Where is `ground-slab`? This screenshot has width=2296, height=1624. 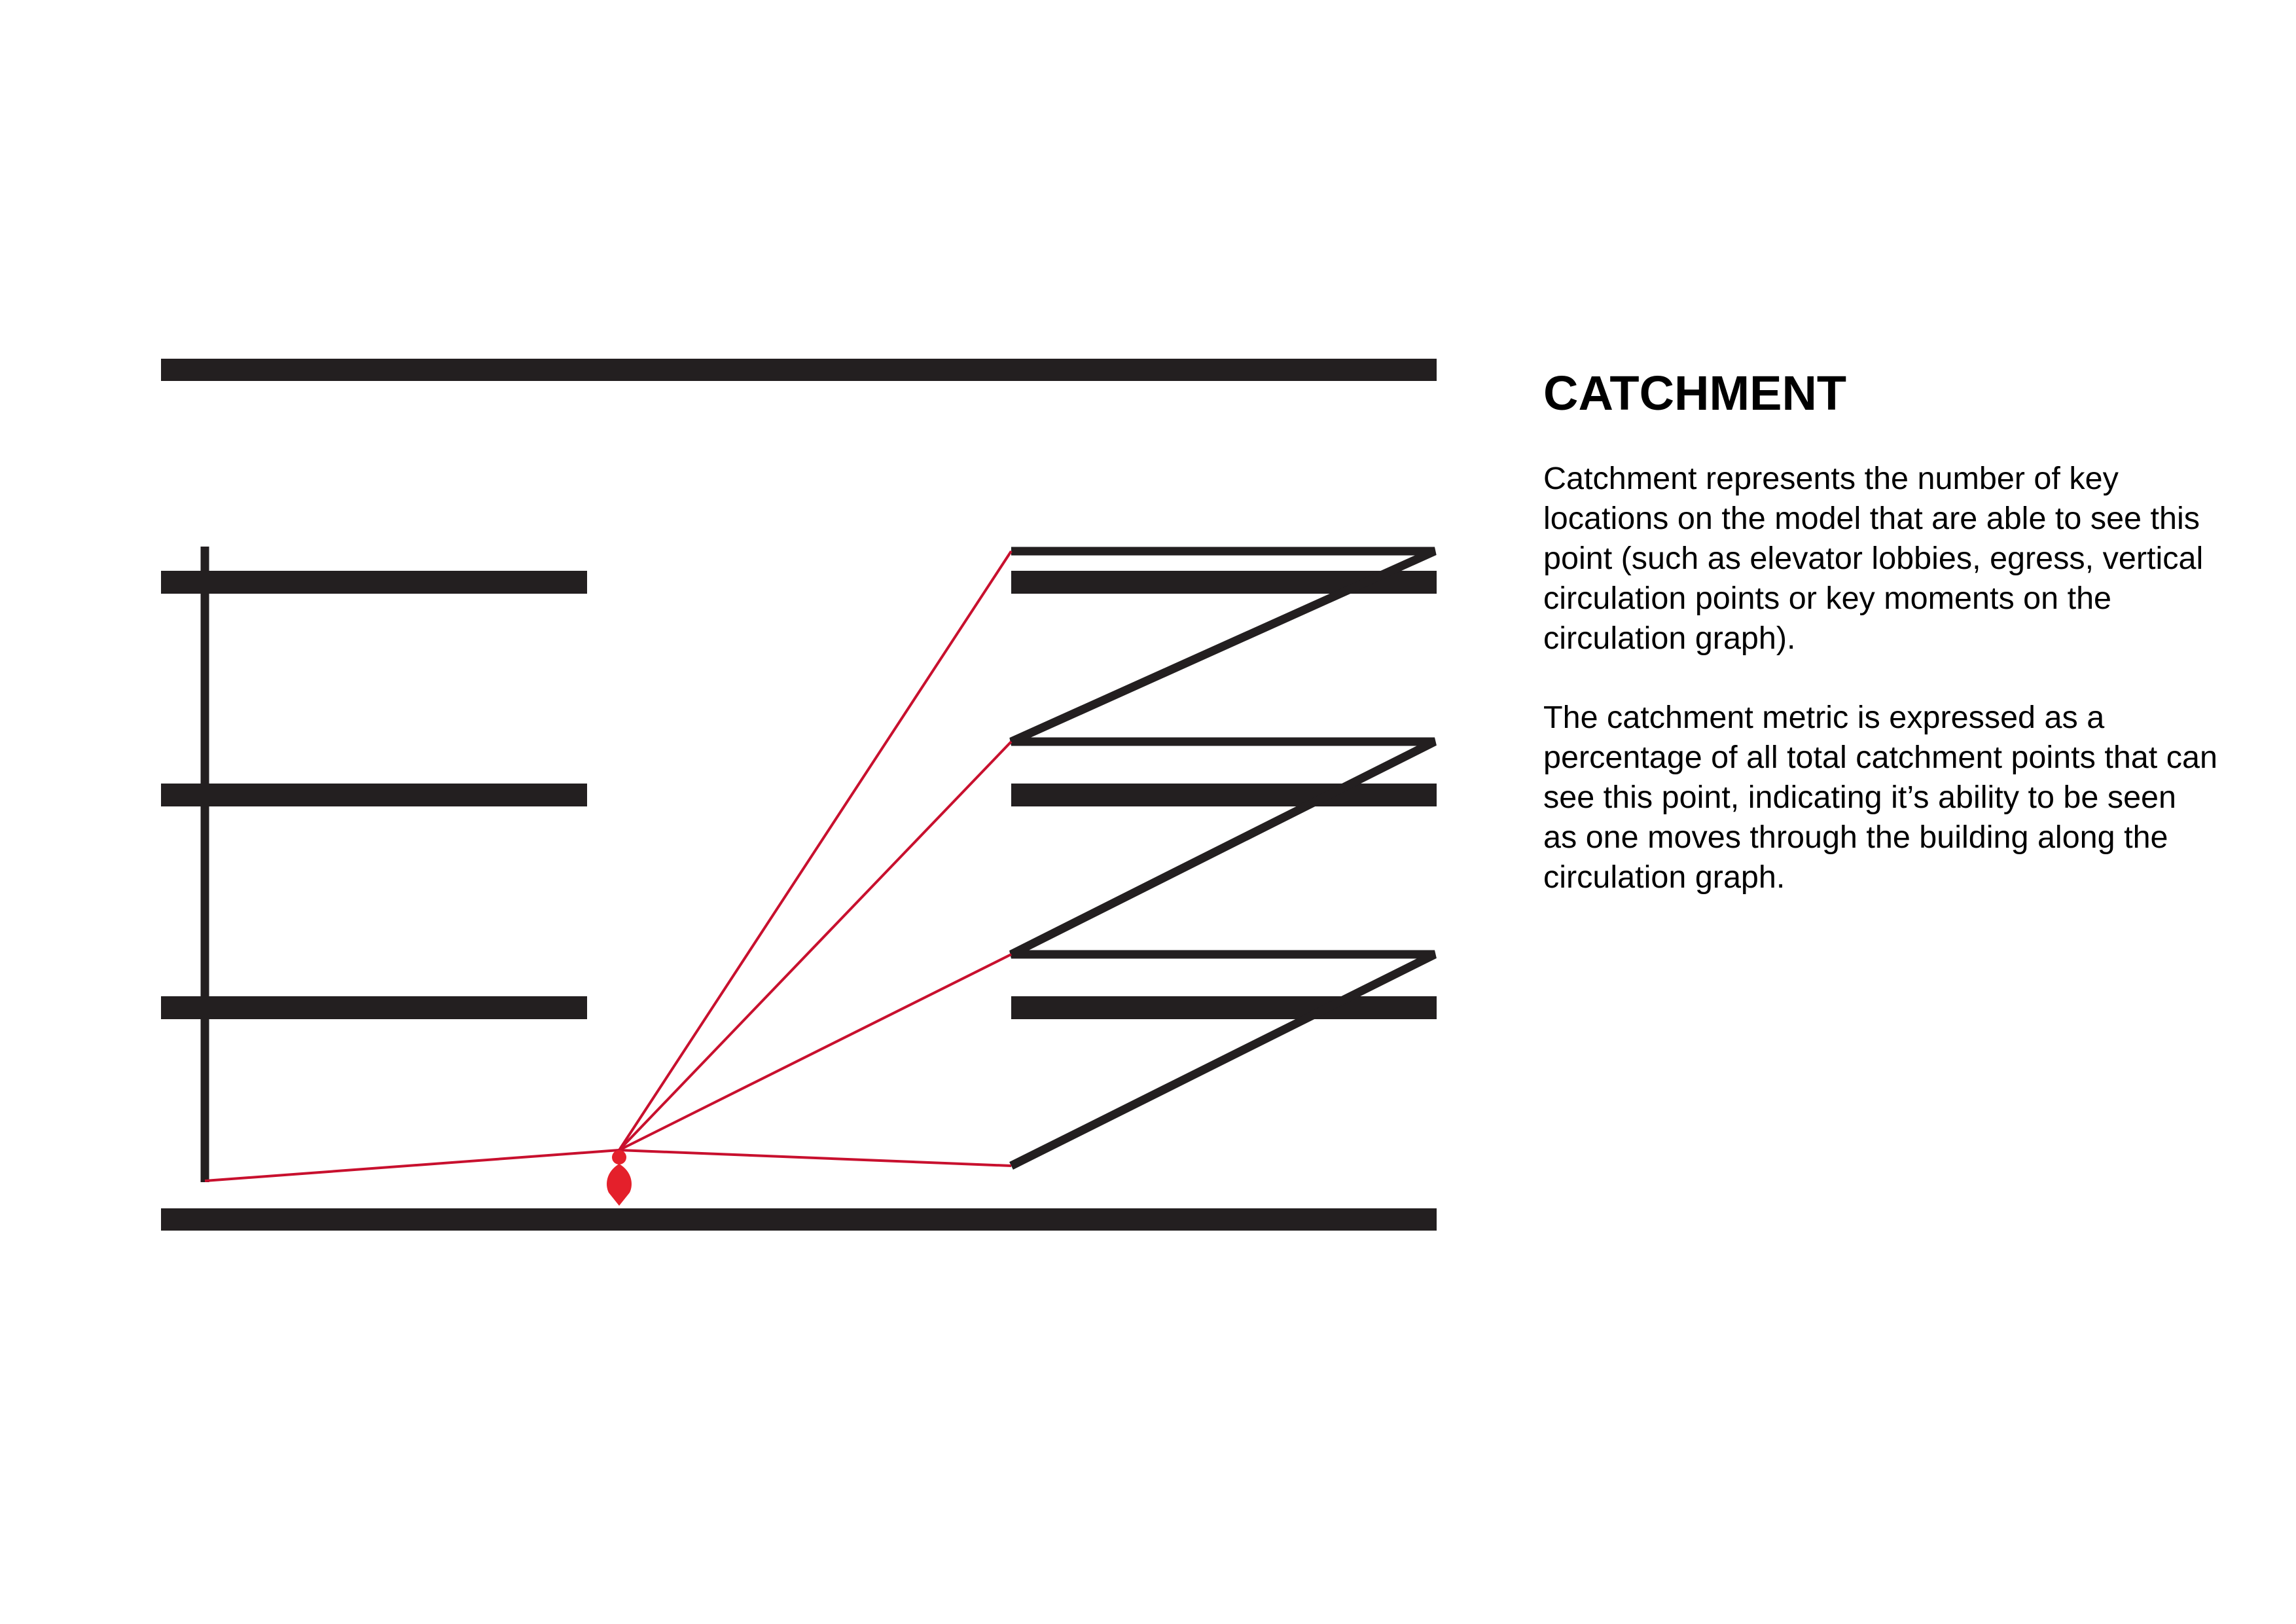 ground-slab is located at coordinates (799, 1219).